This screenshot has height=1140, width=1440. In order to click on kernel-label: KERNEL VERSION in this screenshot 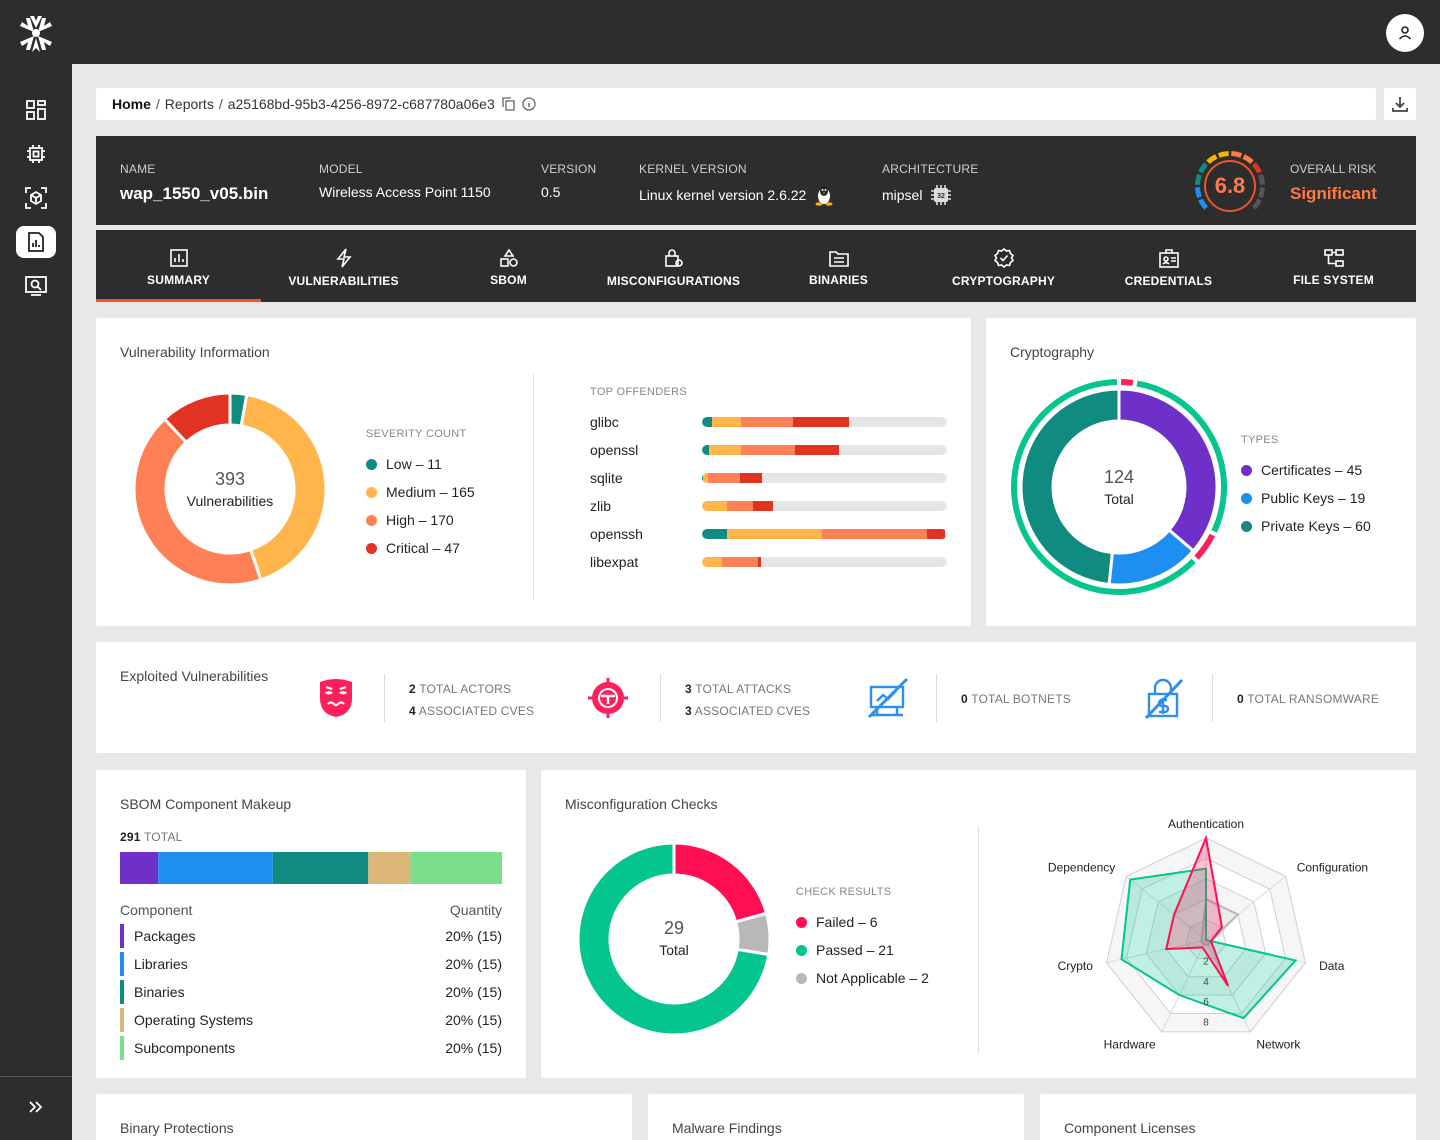, I will do `click(693, 169)`.